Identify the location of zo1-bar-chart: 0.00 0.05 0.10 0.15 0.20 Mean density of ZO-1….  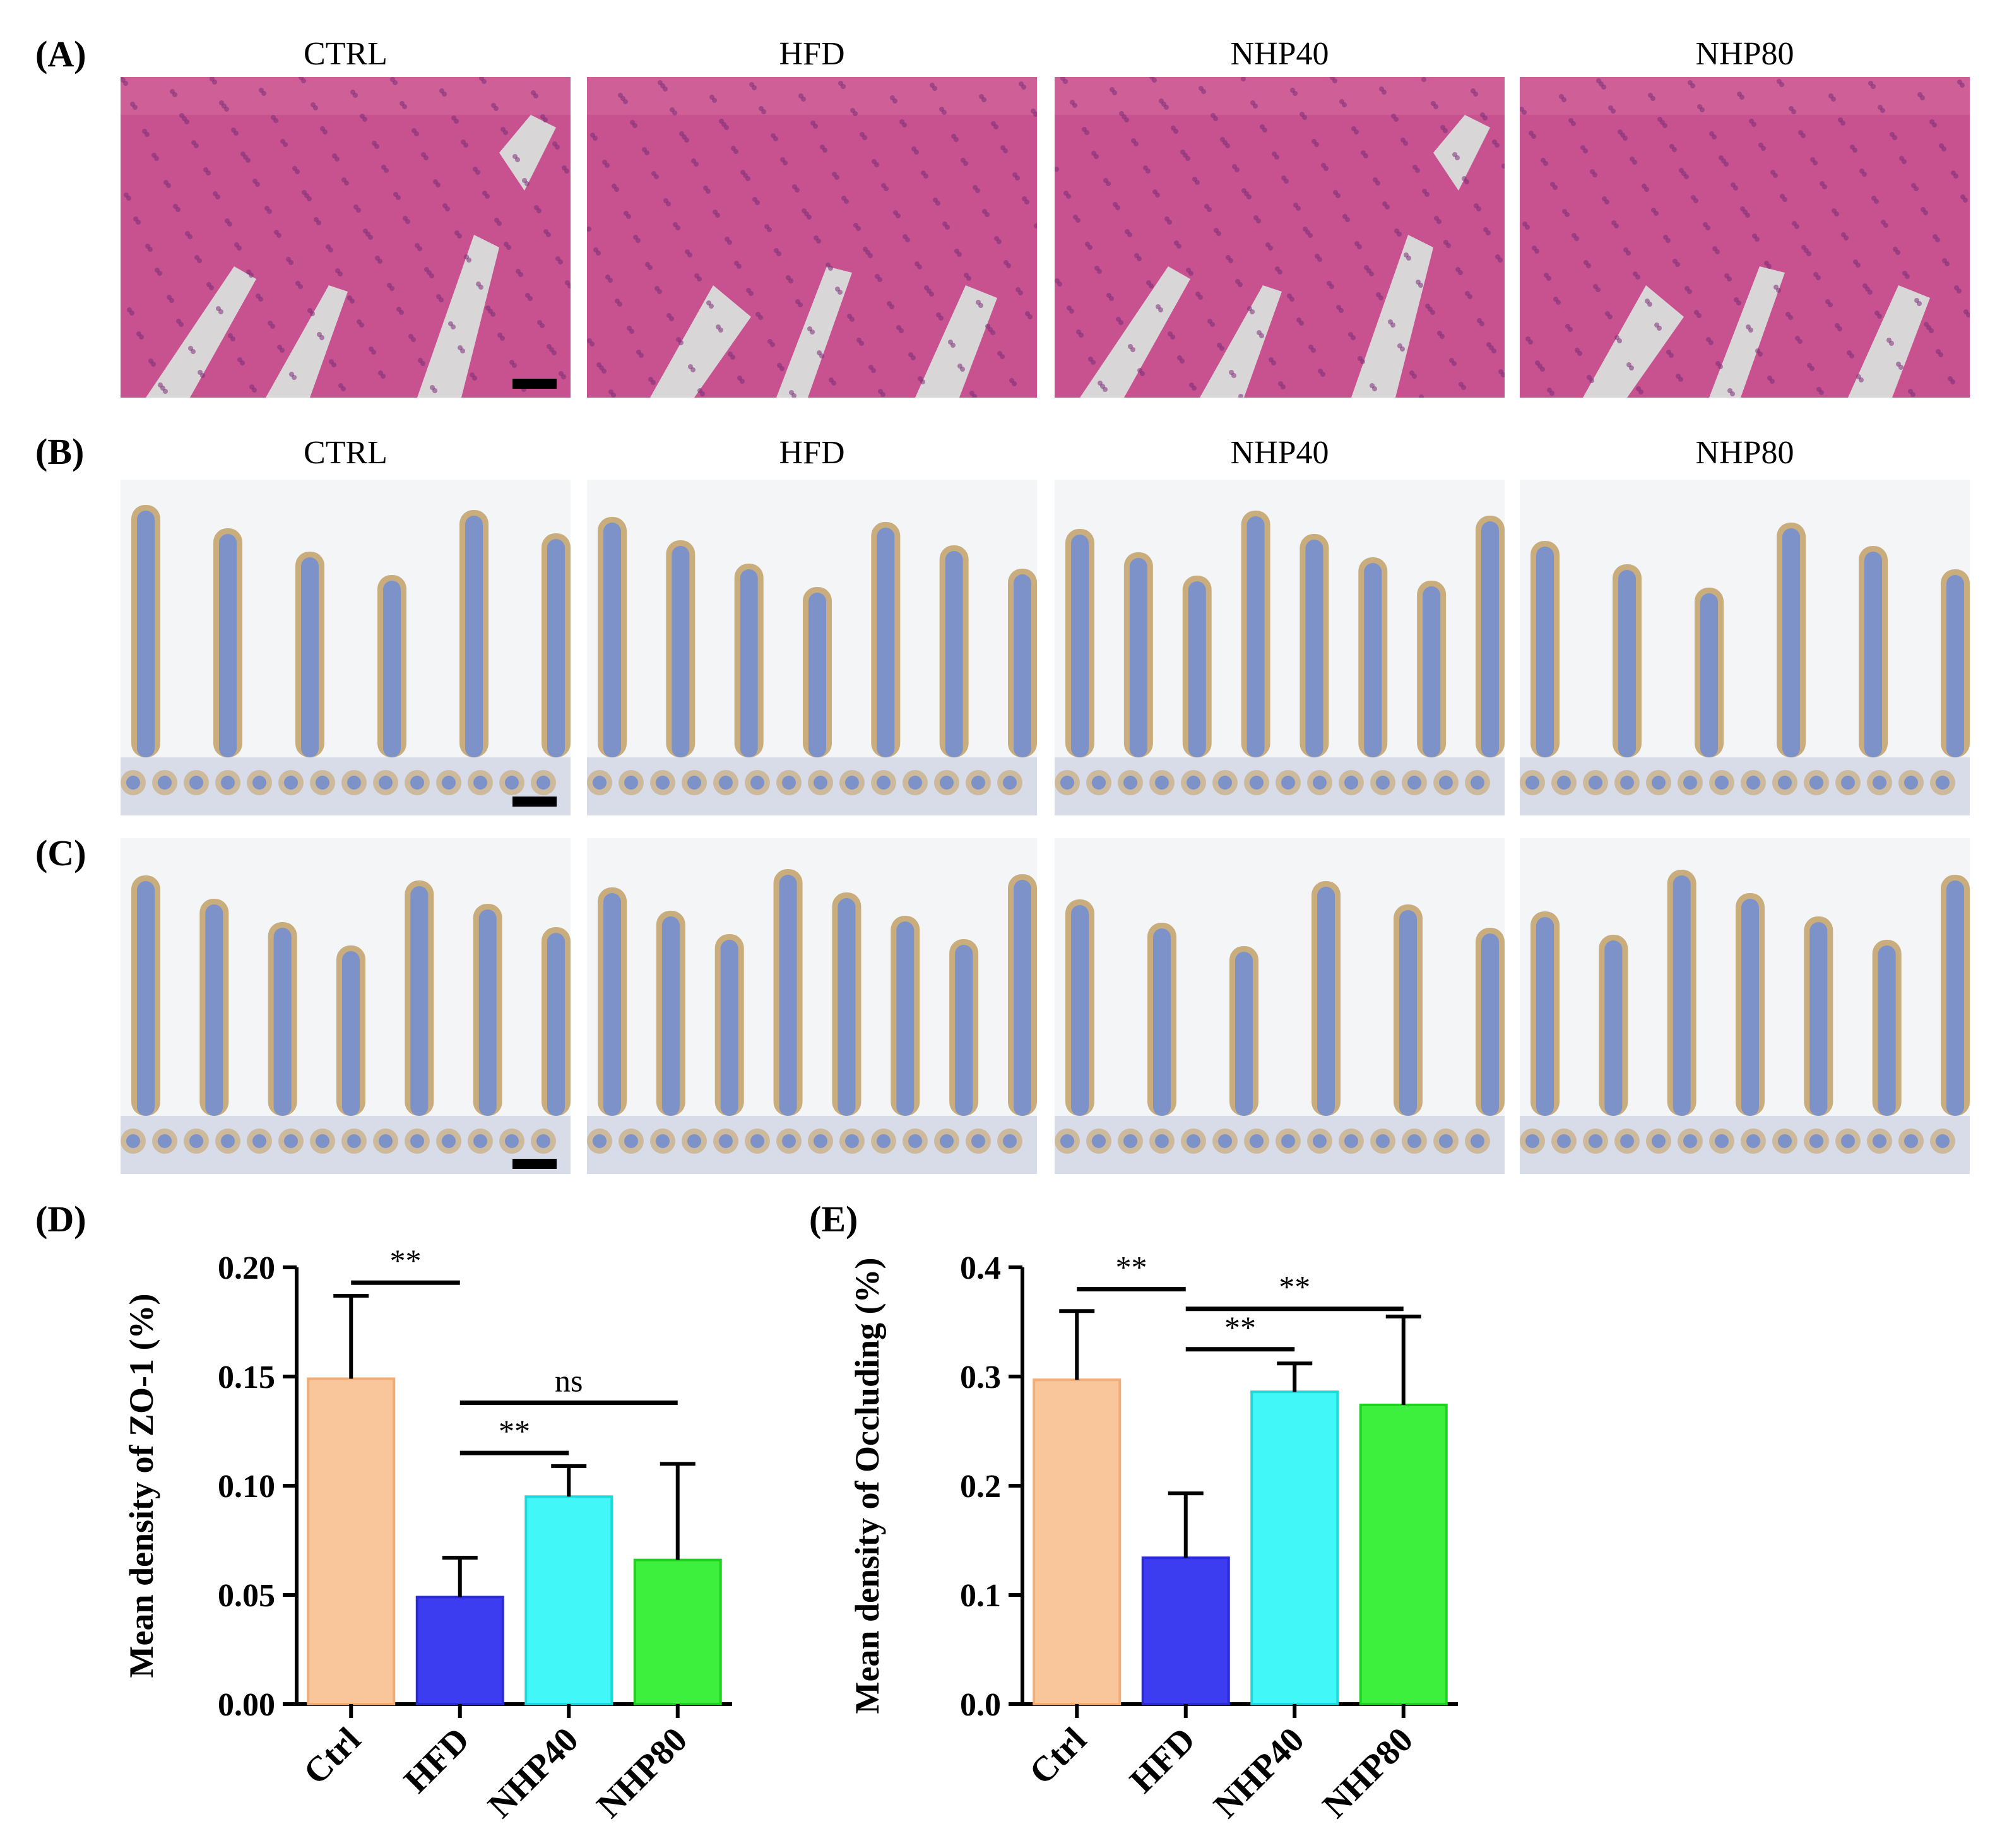
(429, 1534).